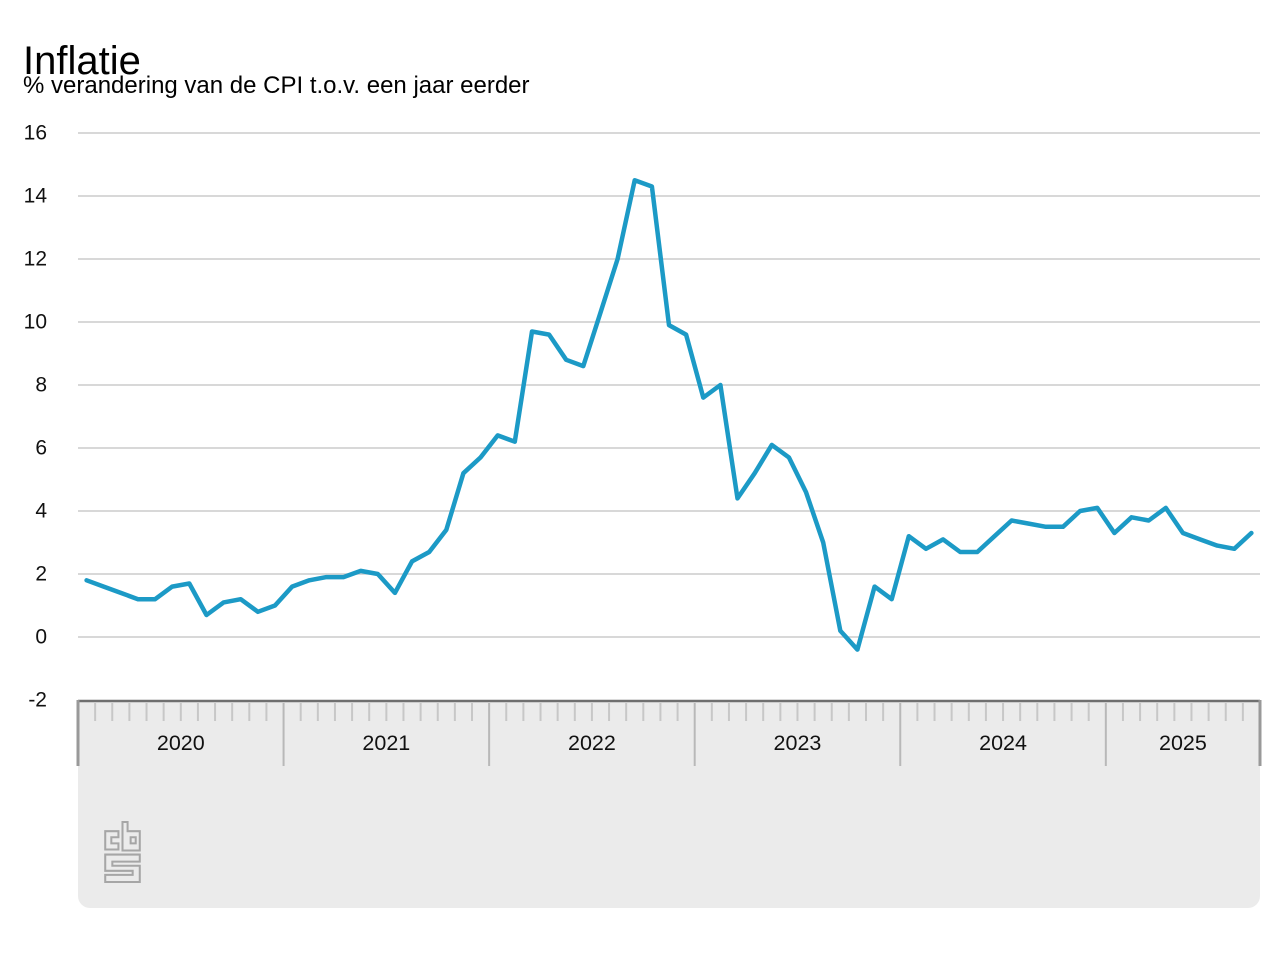  I want to click on y-axis-label: 0, so click(41, 637).